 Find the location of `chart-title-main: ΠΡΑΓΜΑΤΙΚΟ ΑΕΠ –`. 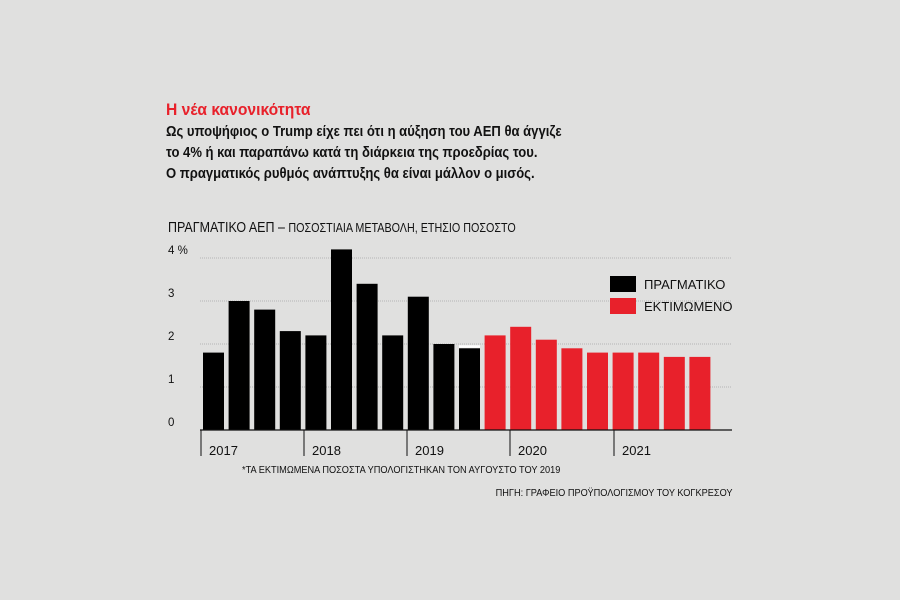

chart-title-main: ΠΡΑΓΜΑΤΙΚΟ ΑΕΠ – is located at coordinates (228, 228).